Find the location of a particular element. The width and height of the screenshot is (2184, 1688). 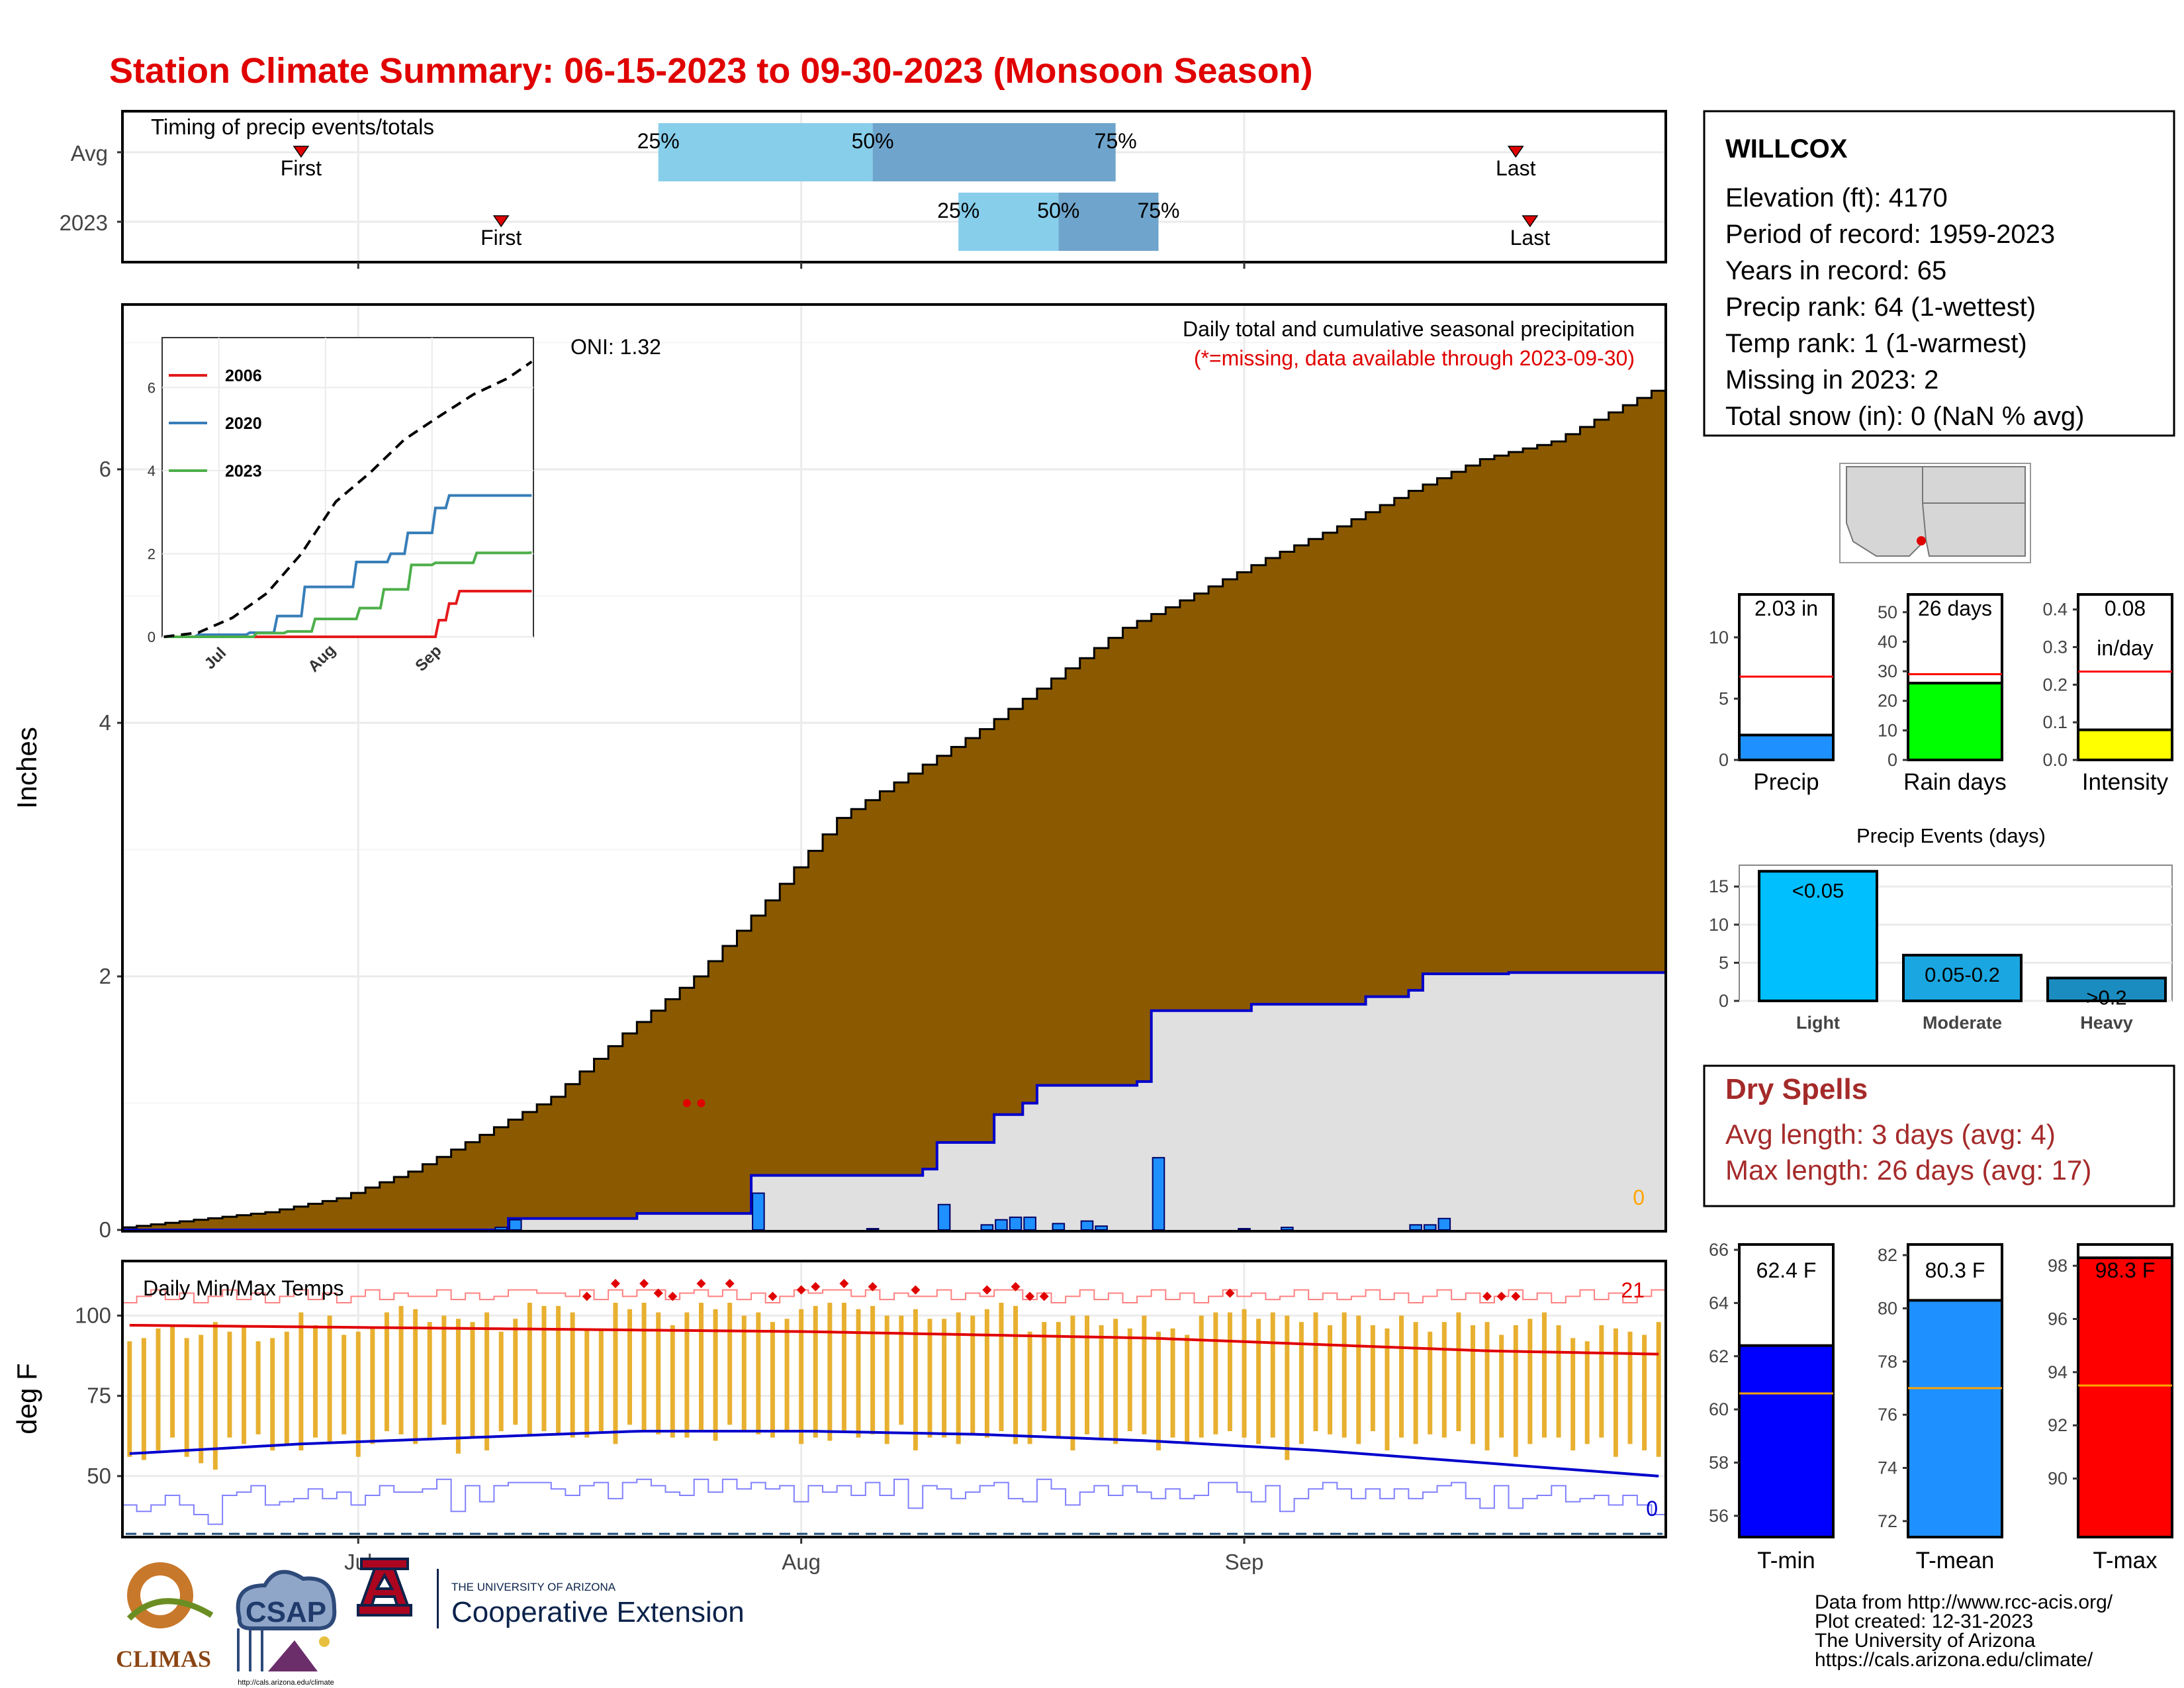

events-ytick-label: 0 is located at coordinates (1724, 1001).